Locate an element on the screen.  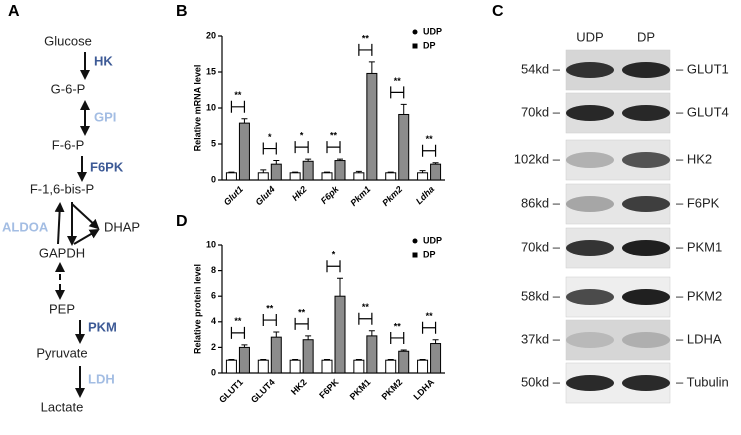
protein-label: – PKM1 is located at coordinates (699, 246).